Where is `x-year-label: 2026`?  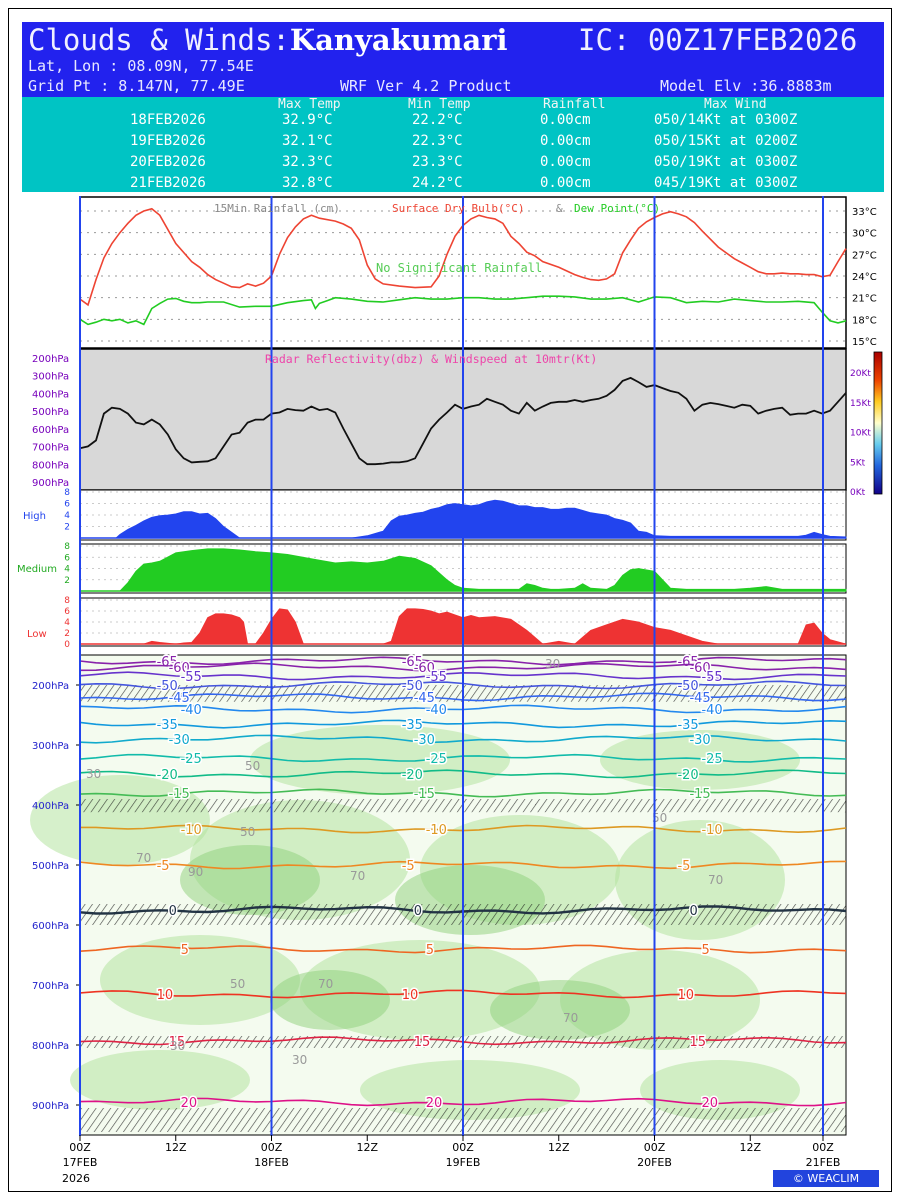 x-year-label: 2026 is located at coordinates (76, 1178).